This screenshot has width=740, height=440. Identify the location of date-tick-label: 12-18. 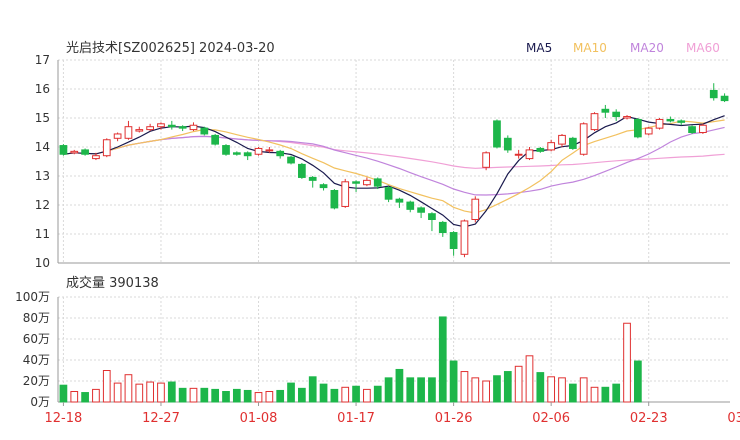
(64, 418).